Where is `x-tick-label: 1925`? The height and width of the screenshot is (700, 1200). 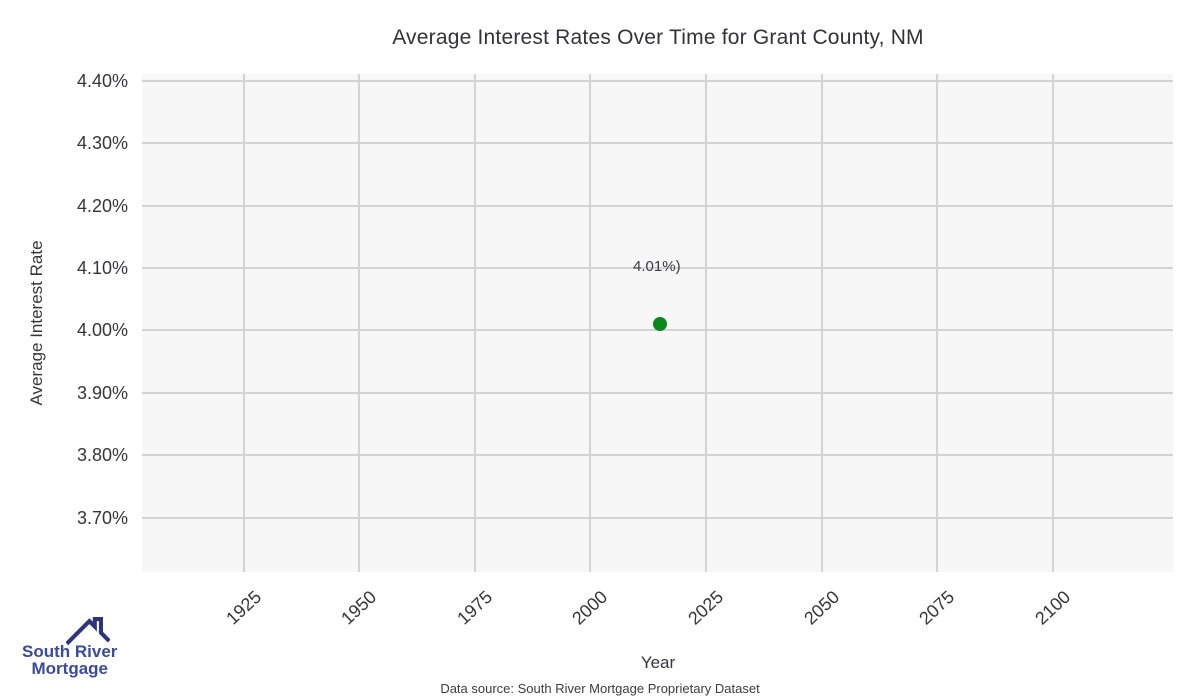
x-tick-label: 1925 is located at coordinates (243, 607).